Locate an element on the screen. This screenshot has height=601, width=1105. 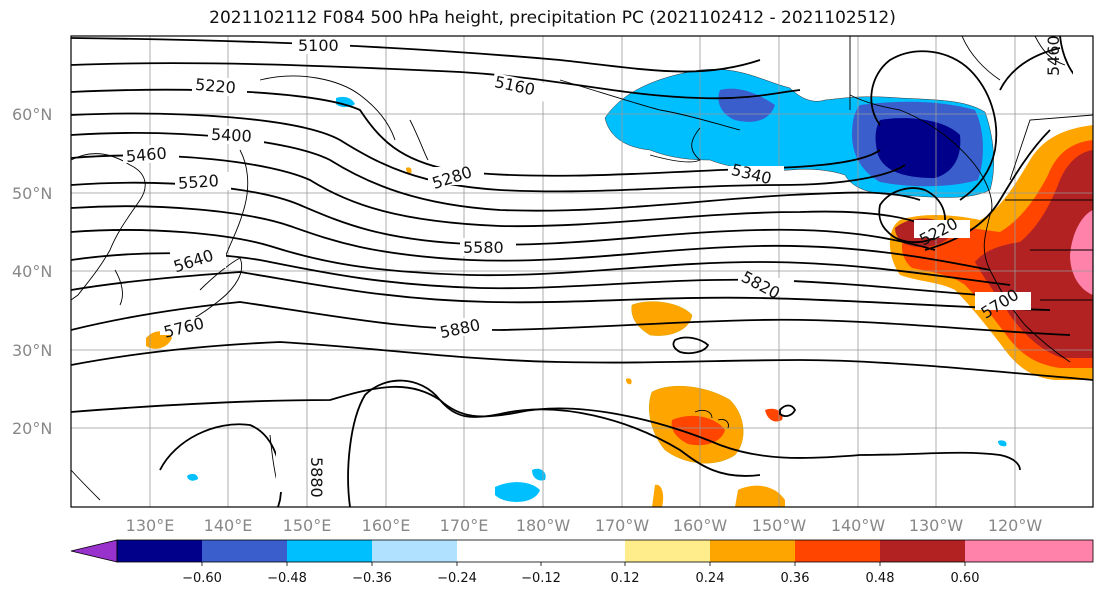
positive-area-japan is located at coordinates (159, 340).